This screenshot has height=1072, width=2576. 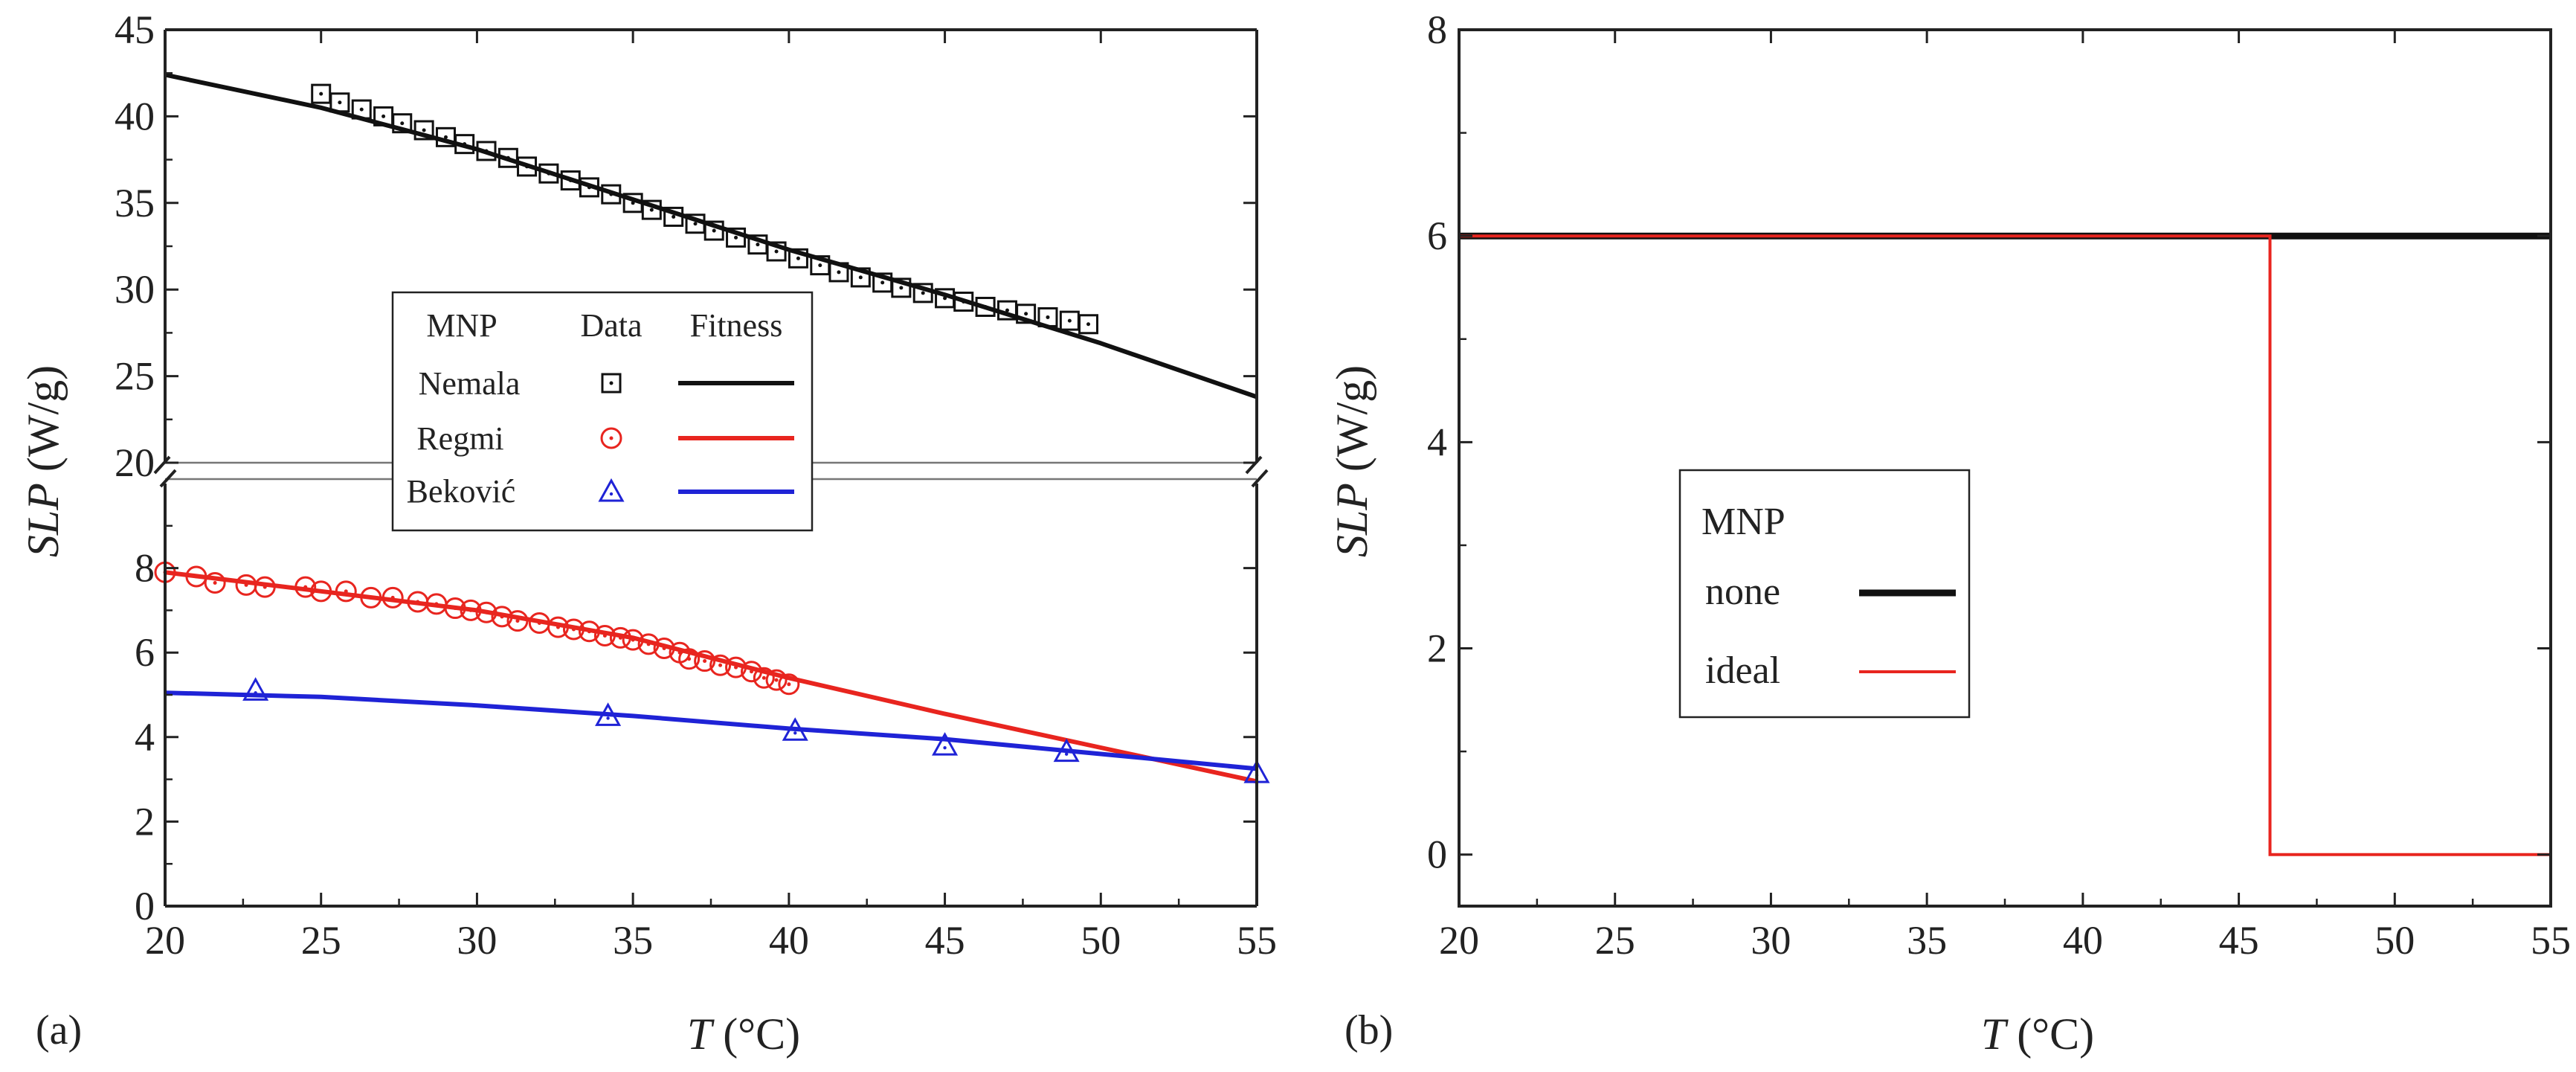 I want to click on b-x-tick-label: 20, so click(x=1459, y=940).